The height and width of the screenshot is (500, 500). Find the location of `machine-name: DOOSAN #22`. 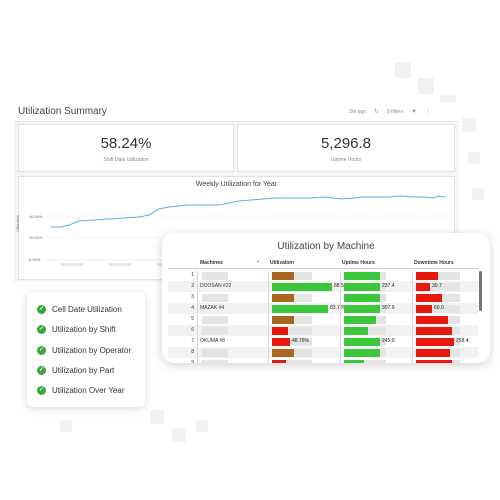

machine-name: DOOSAN #22 is located at coordinates (216, 286).